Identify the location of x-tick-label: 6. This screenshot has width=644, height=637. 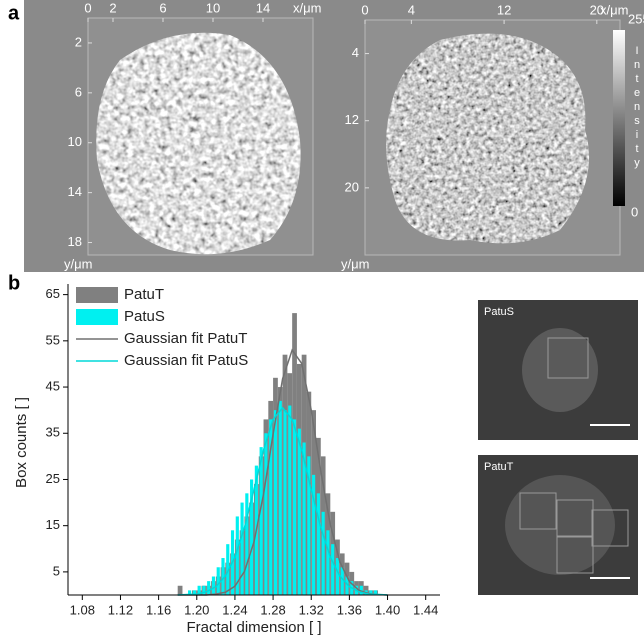
(162, 7).